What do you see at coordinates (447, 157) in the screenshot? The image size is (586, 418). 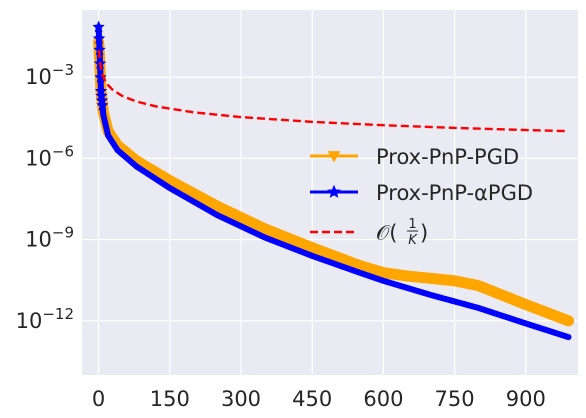 I see `legend-label: Prox-PnP-PGD` at bounding box center [447, 157].